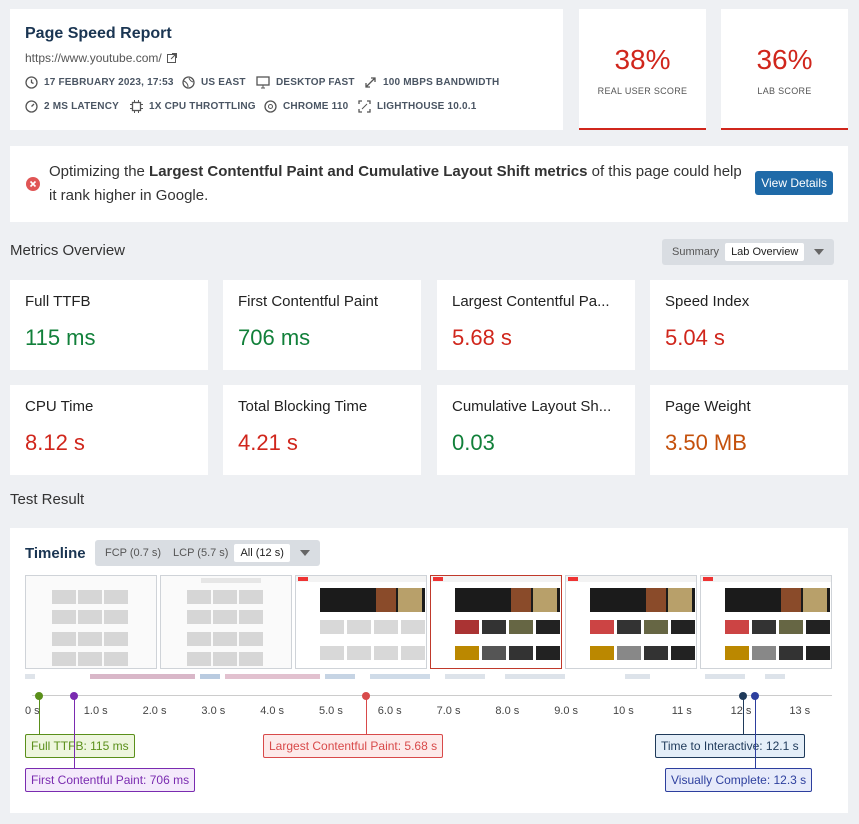  Describe the element at coordinates (749, 325) in the screenshot. I see `metric-card-speed-index: Speed Index 5.04 s` at that location.